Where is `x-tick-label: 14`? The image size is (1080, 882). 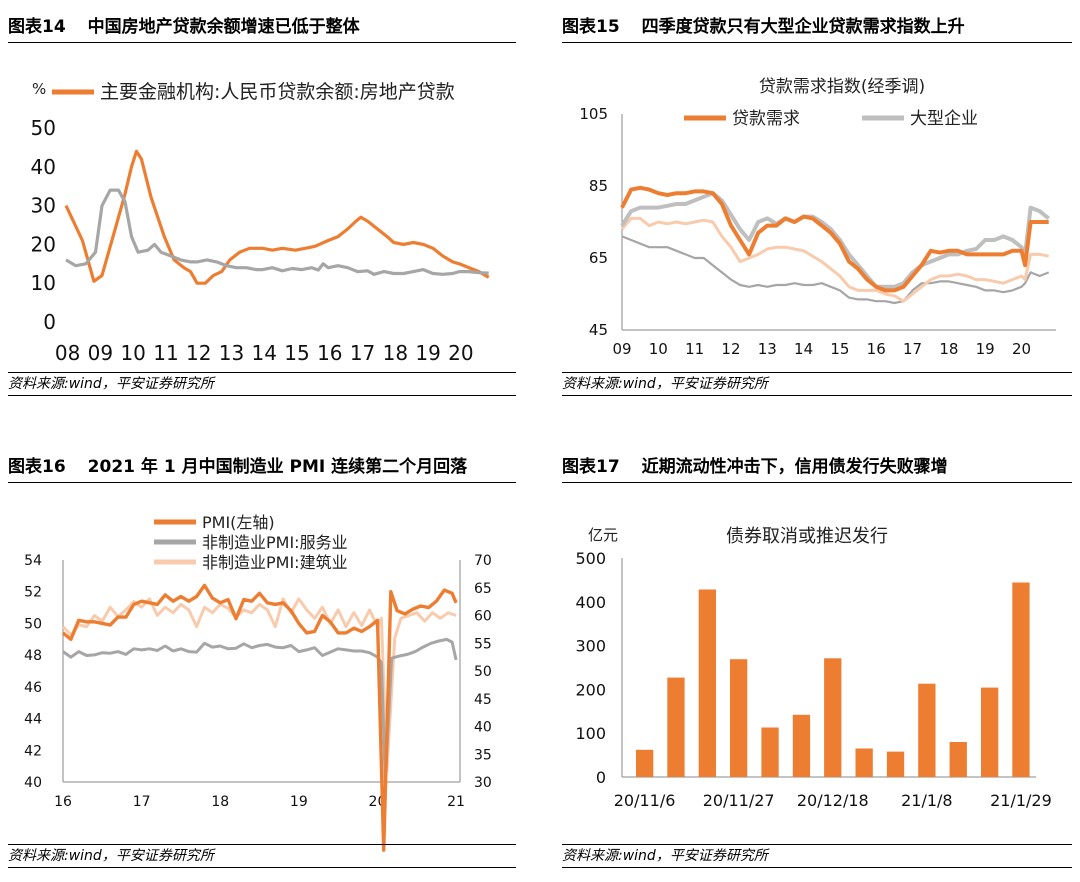
x-tick-label: 14 is located at coordinates (264, 353).